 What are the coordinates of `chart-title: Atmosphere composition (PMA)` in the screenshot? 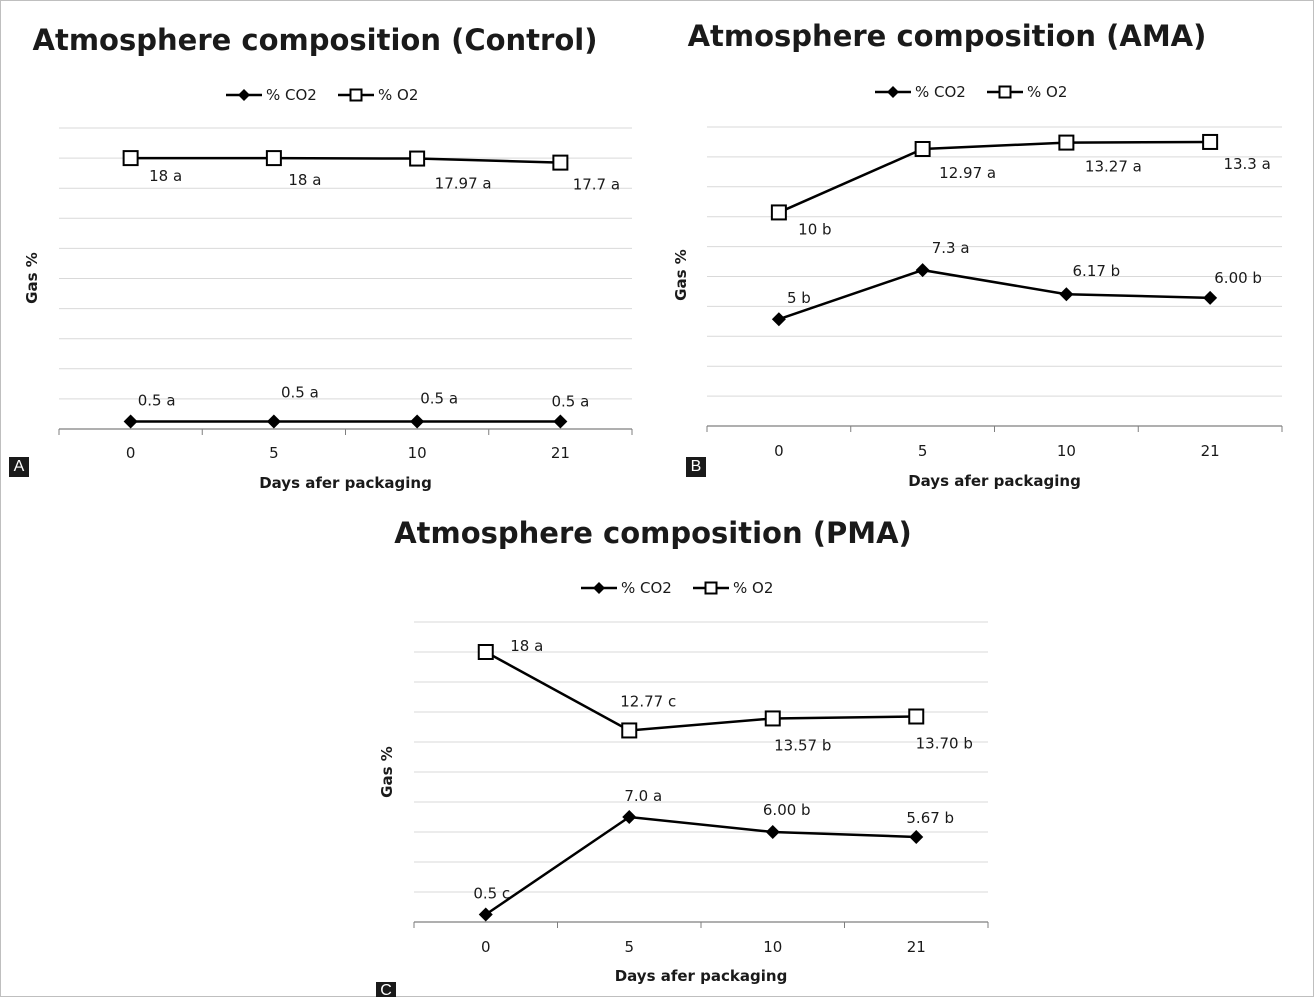 It's located at (653, 533).